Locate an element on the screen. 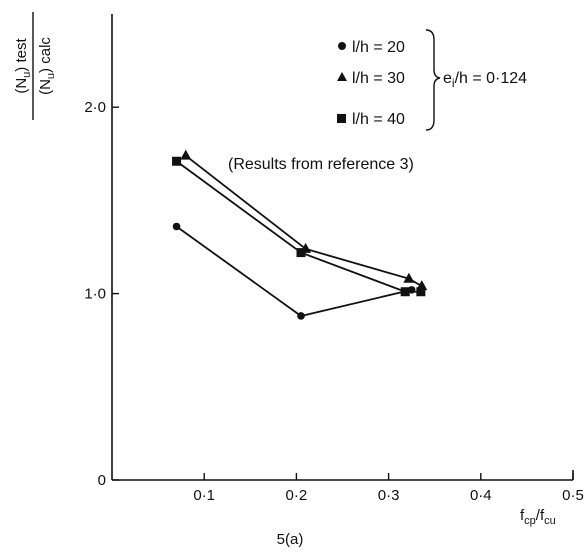 This screenshot has width=585, height=555. legend-marker-triangle is located at coordinates (342, 76).